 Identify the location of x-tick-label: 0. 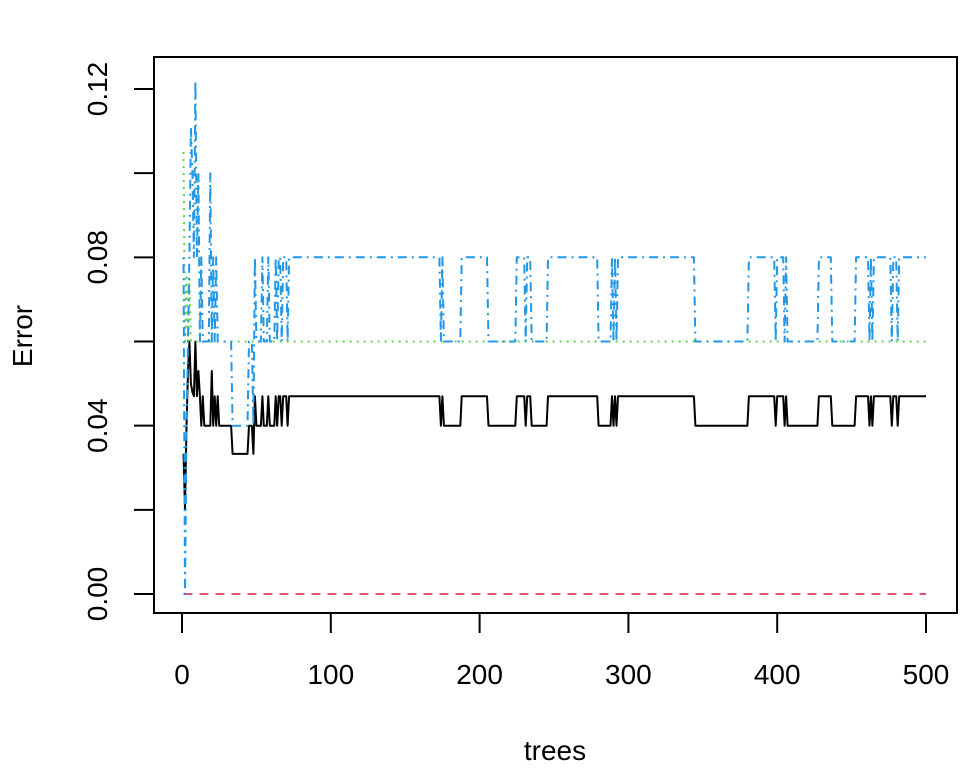
(182, 674).